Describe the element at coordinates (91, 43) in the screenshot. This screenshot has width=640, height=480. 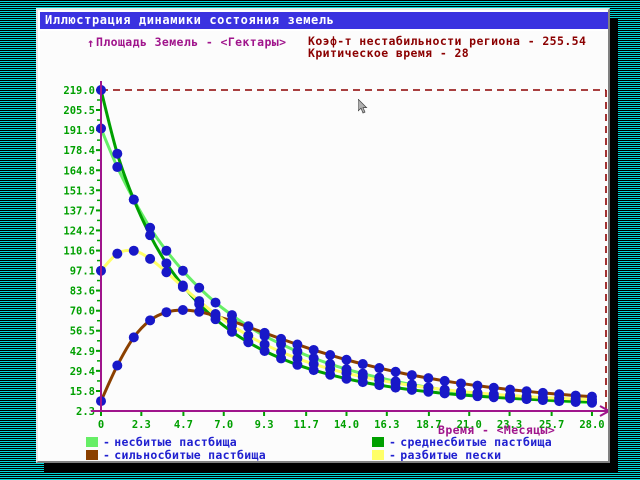
I see `y-axis-arrow-icon: ↑` at that location.